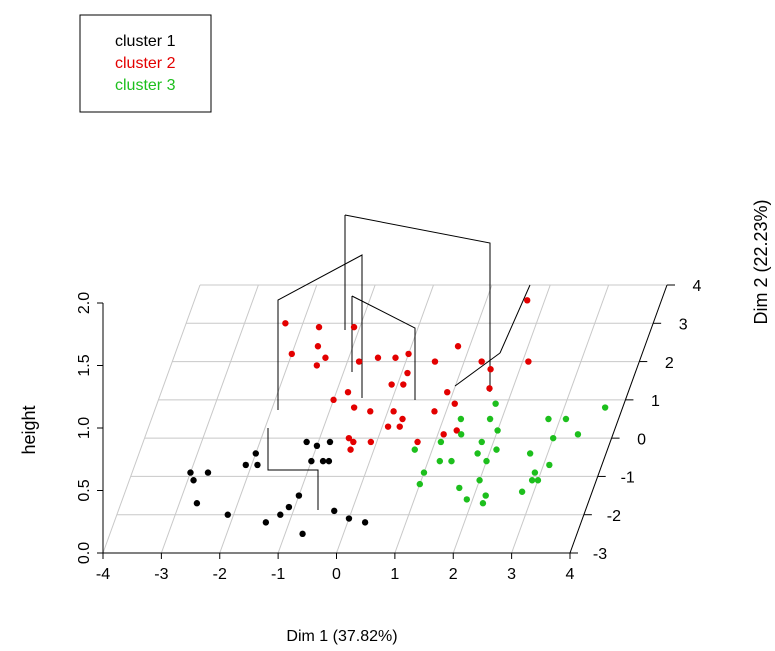 The height and width of the screenshot is (651, 775). What do you see at coordinates (84, 365) in the screenshot?
I see `z-tick-label: 1.5` at bounding box center [84, 365].